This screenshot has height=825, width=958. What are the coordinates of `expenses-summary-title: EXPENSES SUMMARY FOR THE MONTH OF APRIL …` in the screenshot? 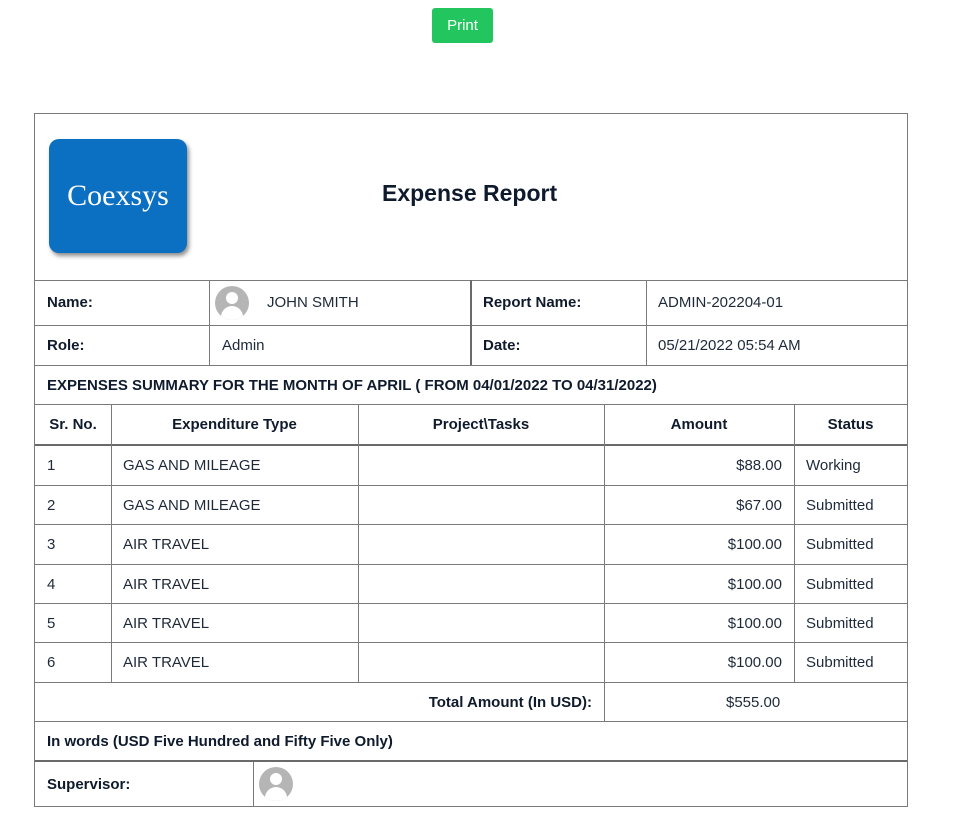 It's located at (352, 385).